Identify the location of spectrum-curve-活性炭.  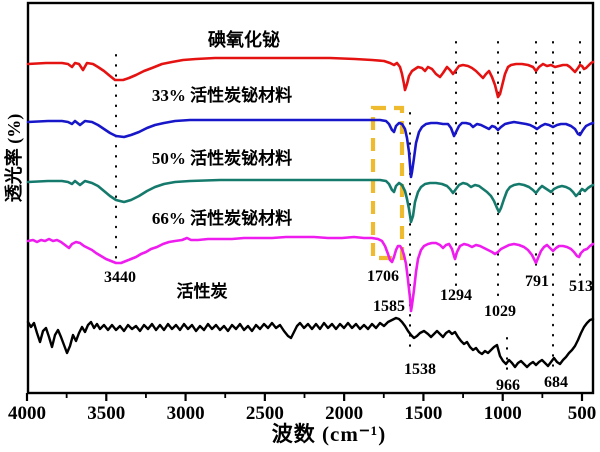
(310, 342).